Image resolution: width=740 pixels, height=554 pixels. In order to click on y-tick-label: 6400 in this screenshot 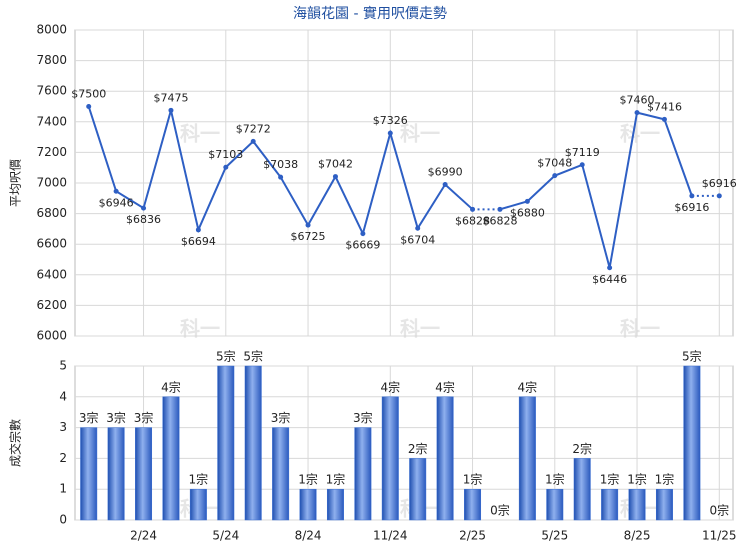, I will do `click(51, 274)`.